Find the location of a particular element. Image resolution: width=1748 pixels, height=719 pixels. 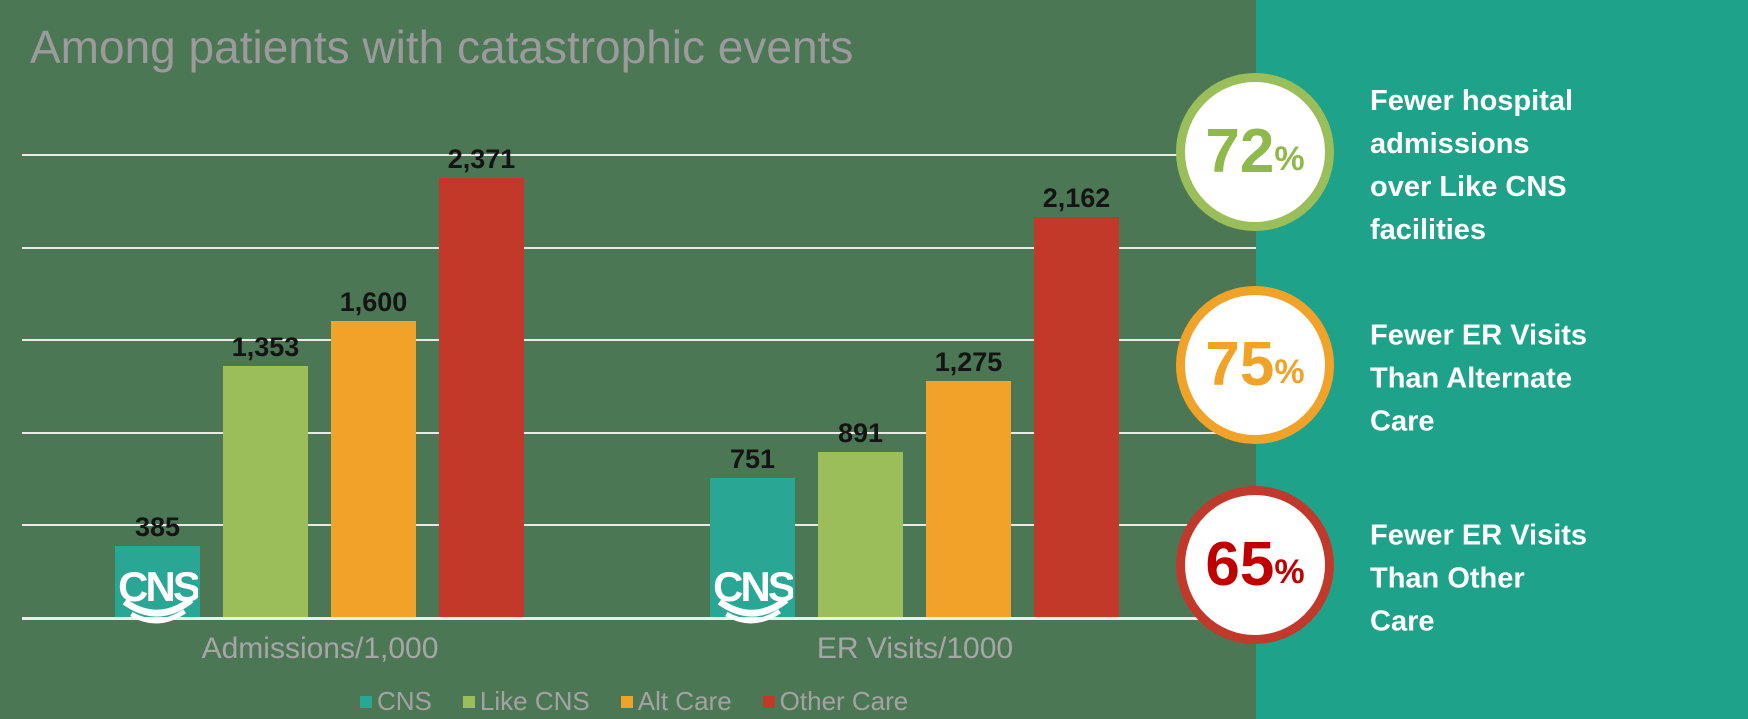

legend-item-cns: CNS is located at coordinates (396, 701).